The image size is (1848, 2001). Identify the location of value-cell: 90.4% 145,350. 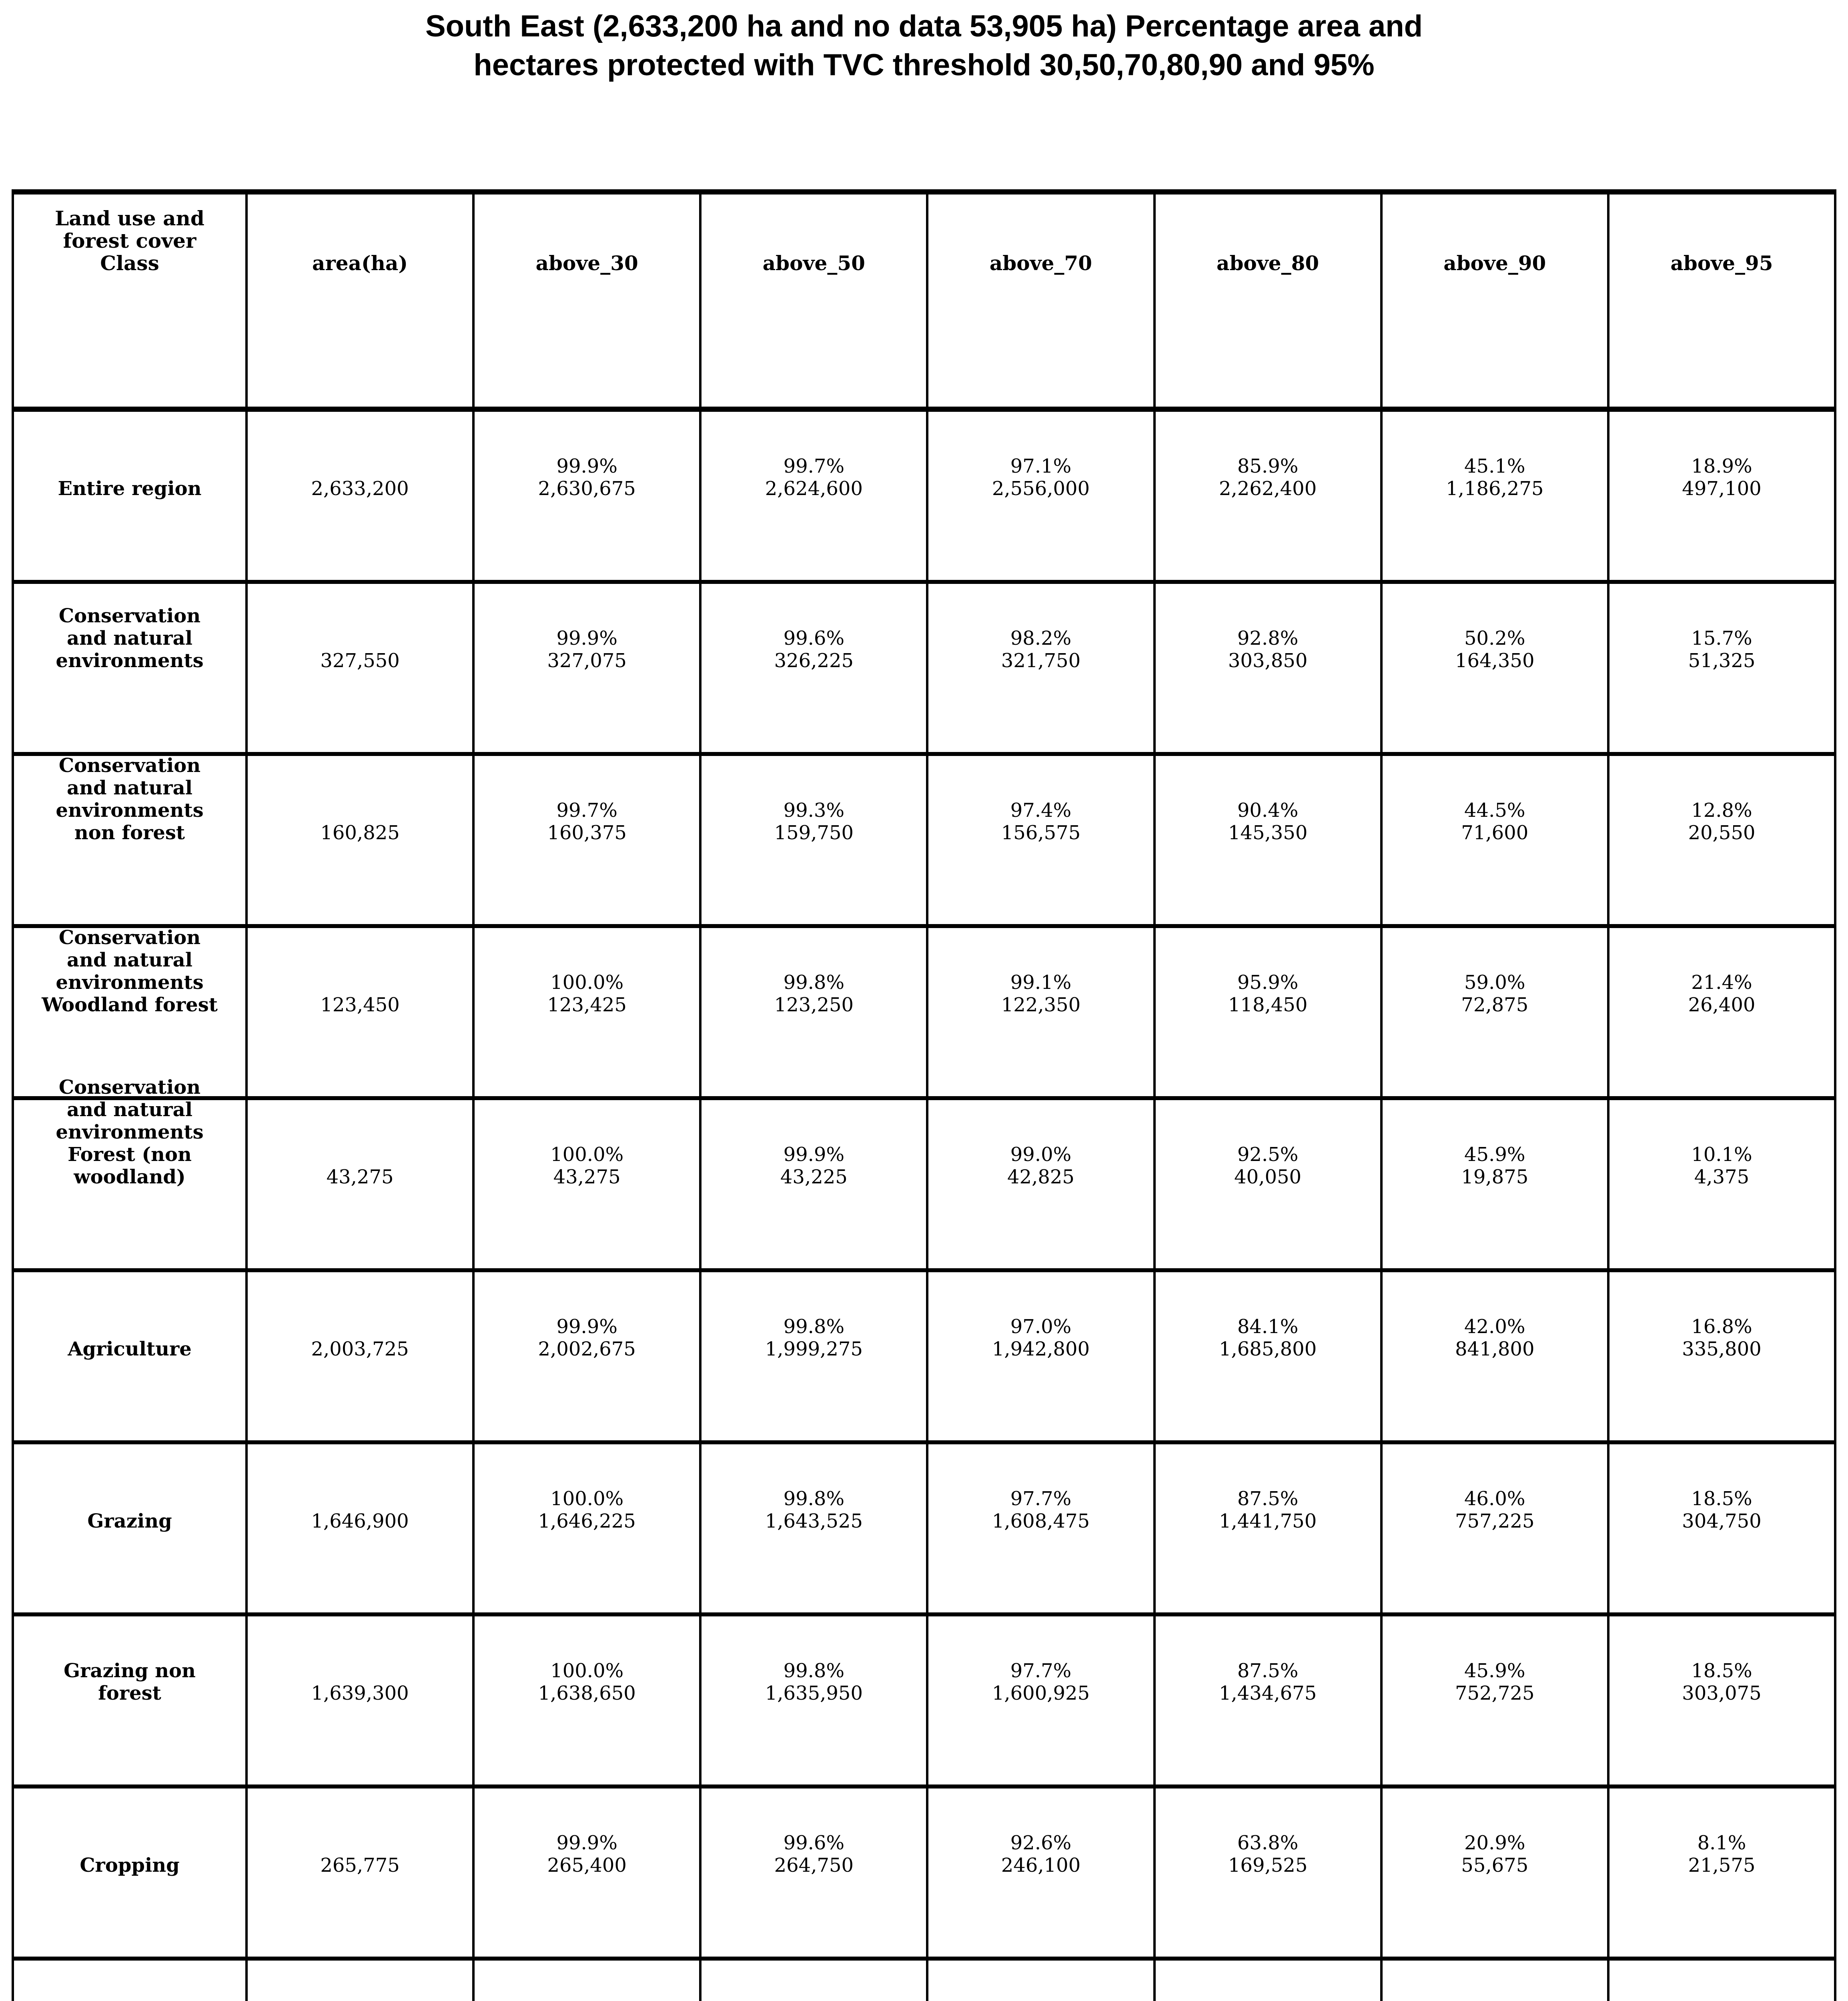
(1266, 840).